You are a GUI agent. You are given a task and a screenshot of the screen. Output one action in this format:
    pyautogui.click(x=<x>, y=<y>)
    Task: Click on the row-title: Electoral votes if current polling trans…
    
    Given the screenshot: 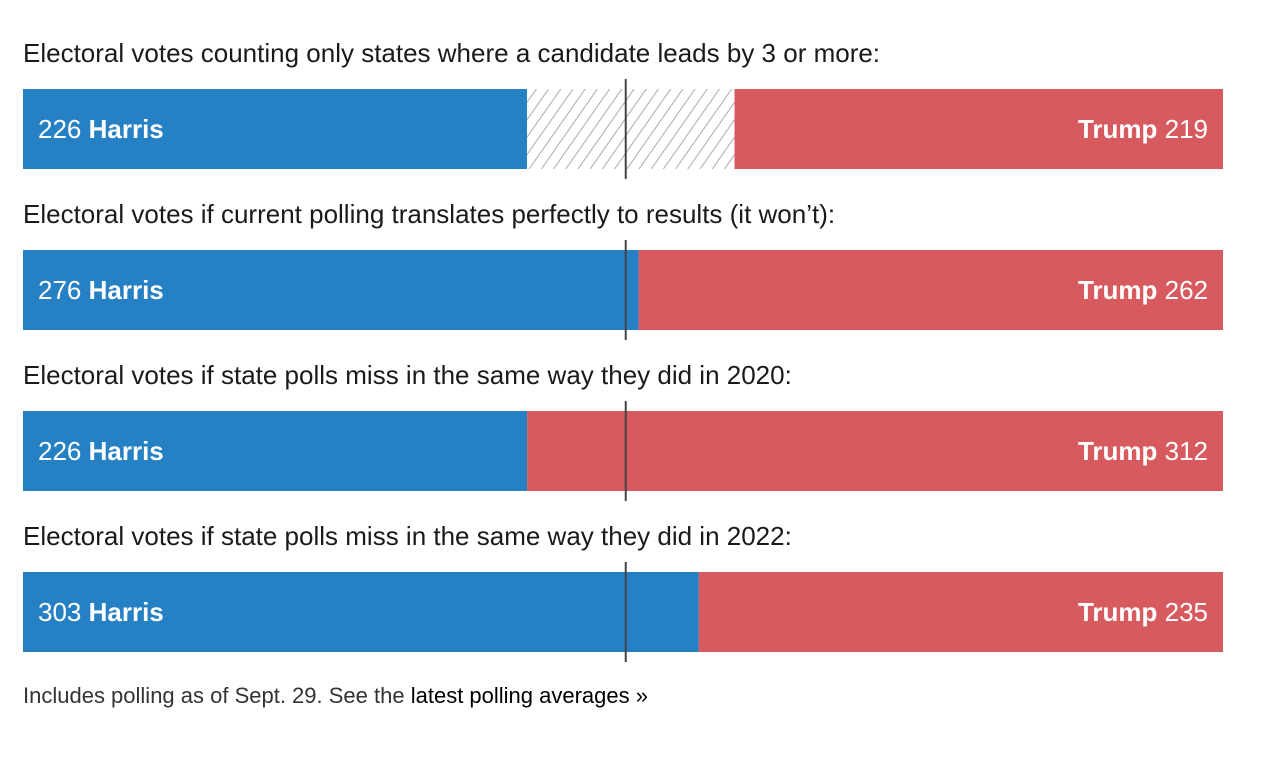 What is the action you would take?
    pyautogui.click(x=429, y=214)
    